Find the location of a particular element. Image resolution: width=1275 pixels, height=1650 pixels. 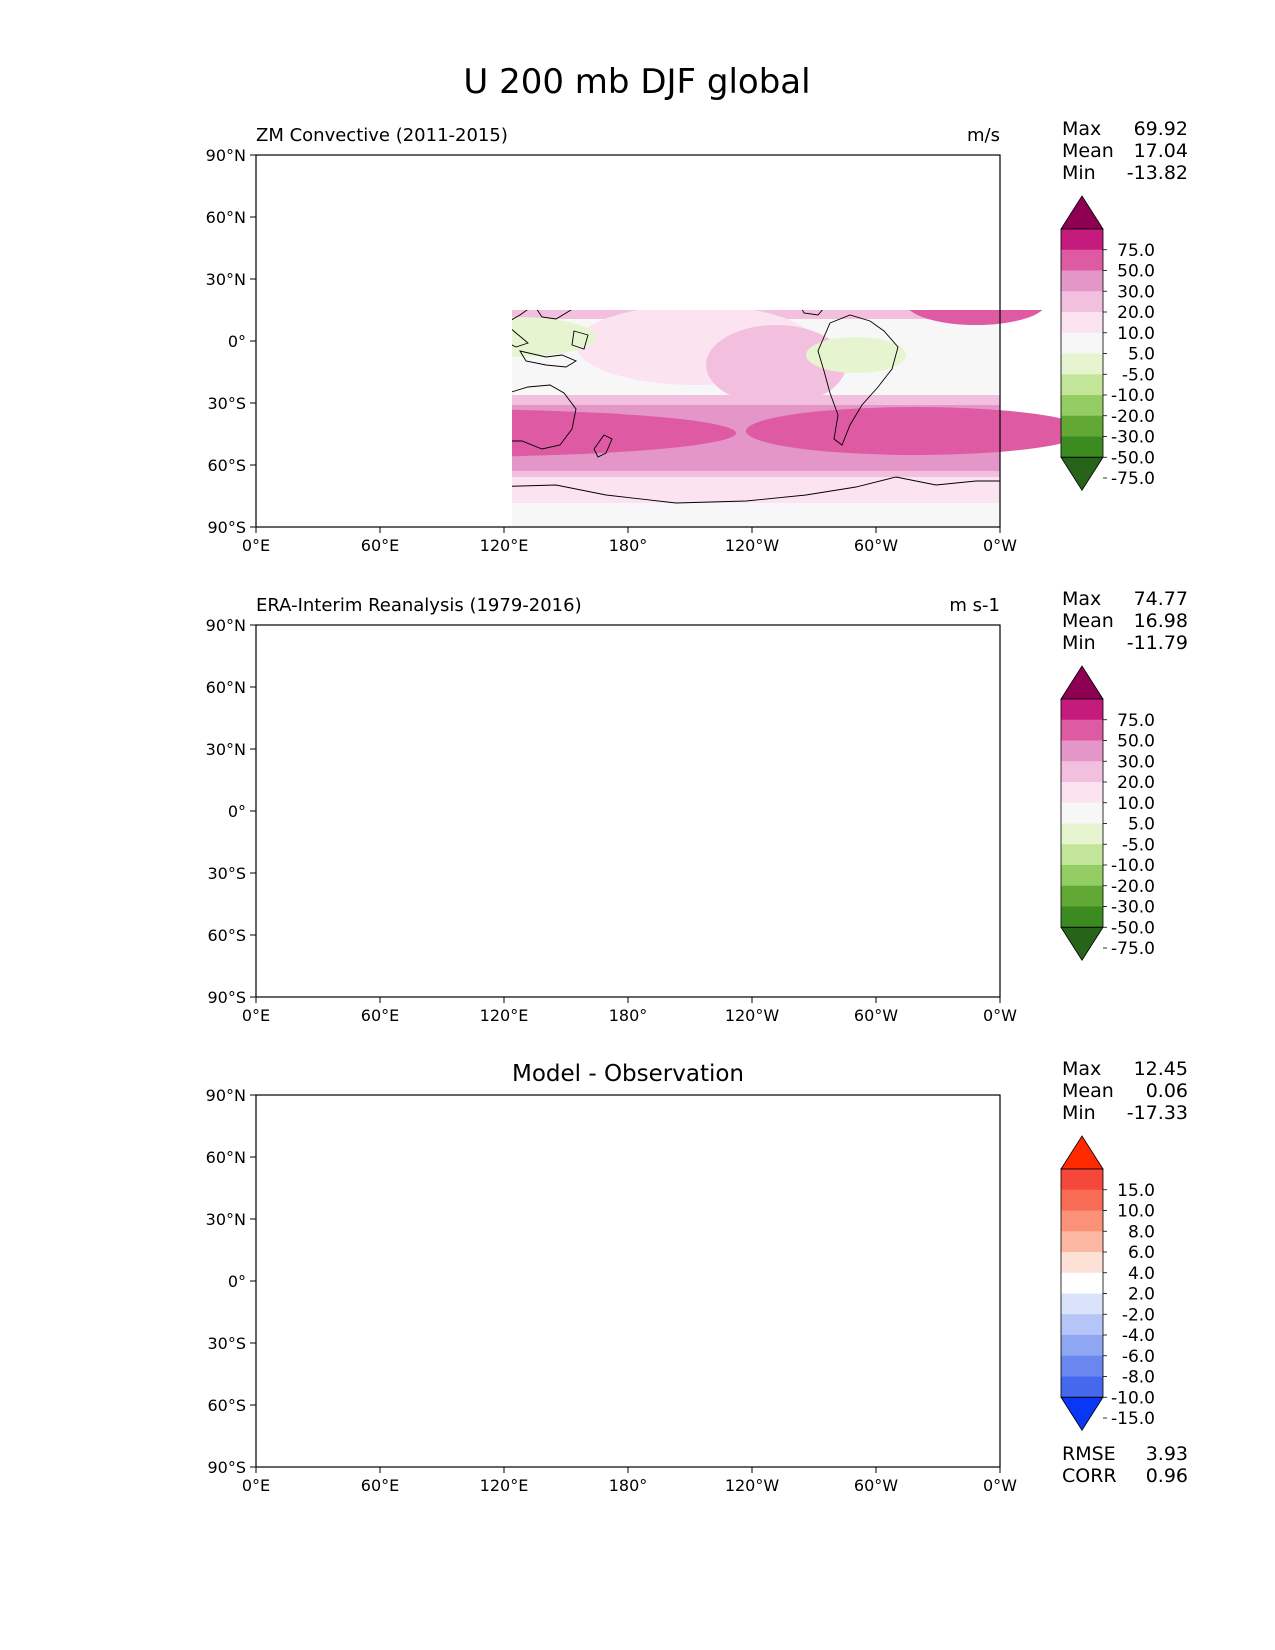

lat-tick-label: 30°N is located at coordinates (226, 749).